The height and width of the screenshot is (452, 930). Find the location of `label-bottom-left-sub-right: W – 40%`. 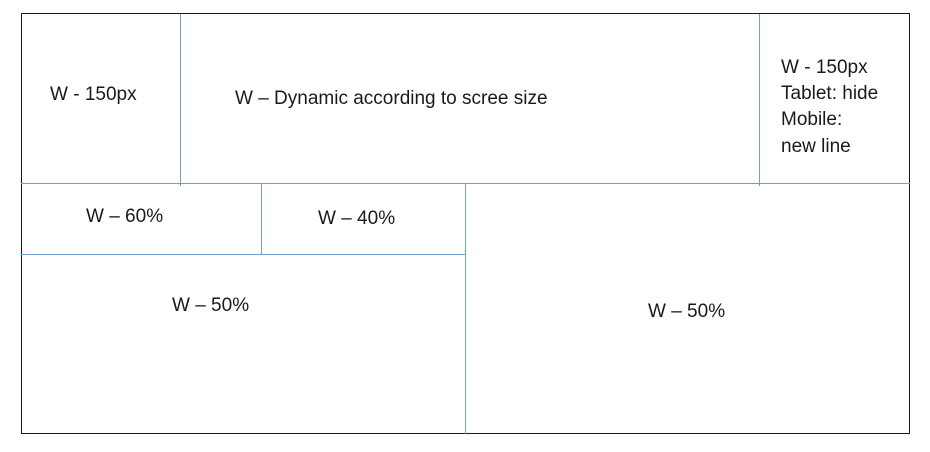

label-bottom-left-sub-right: W – 40% is located at coordinates (357, 218).